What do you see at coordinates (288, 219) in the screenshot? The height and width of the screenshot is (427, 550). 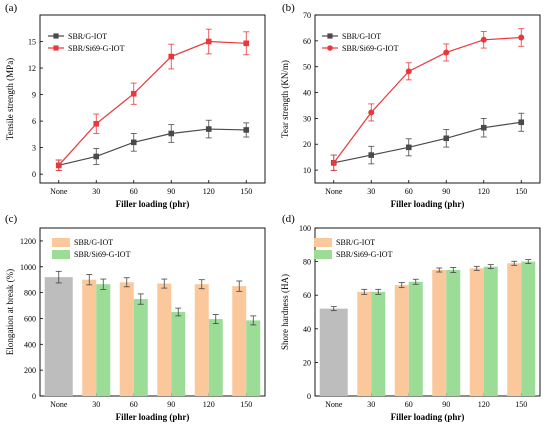 I see `panel-label: (d)` at bounding box center [288, 219].